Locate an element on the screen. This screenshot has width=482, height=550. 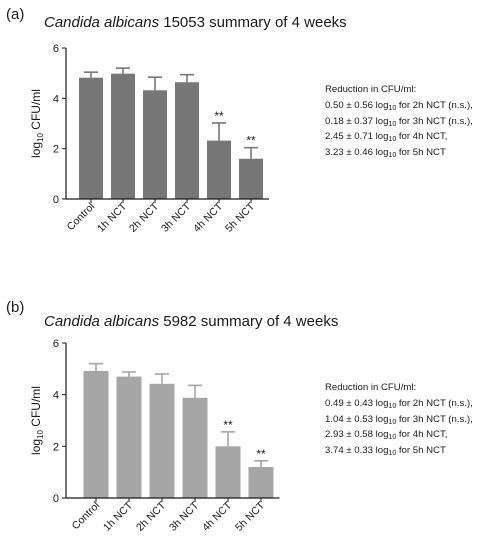
annotation-line-a-3: 3.23 ± 0.46 log10 for 5h NCT is located at coordinates (385, 153).